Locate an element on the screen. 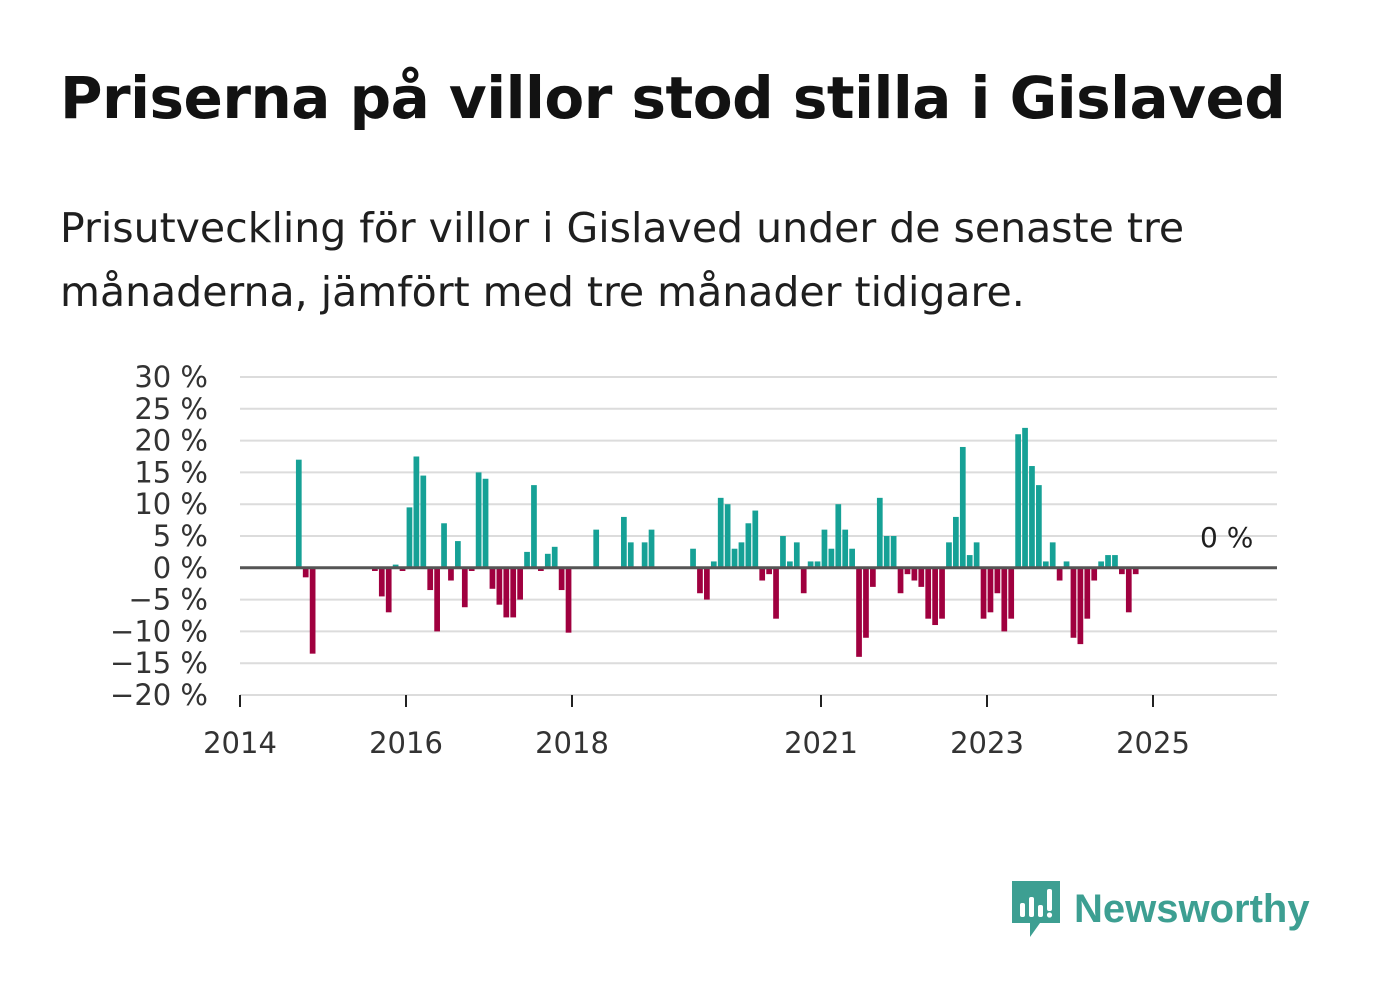  last-value-annotation: 0 % is located at coordinates (1226, 537).